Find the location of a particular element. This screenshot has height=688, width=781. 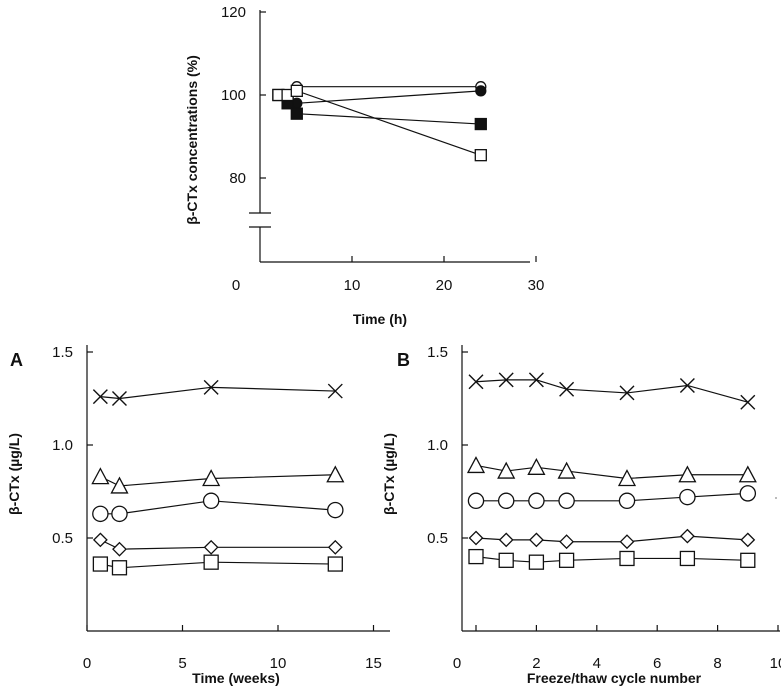

x-tick-label: 20 is located at coordinates (444, 285).